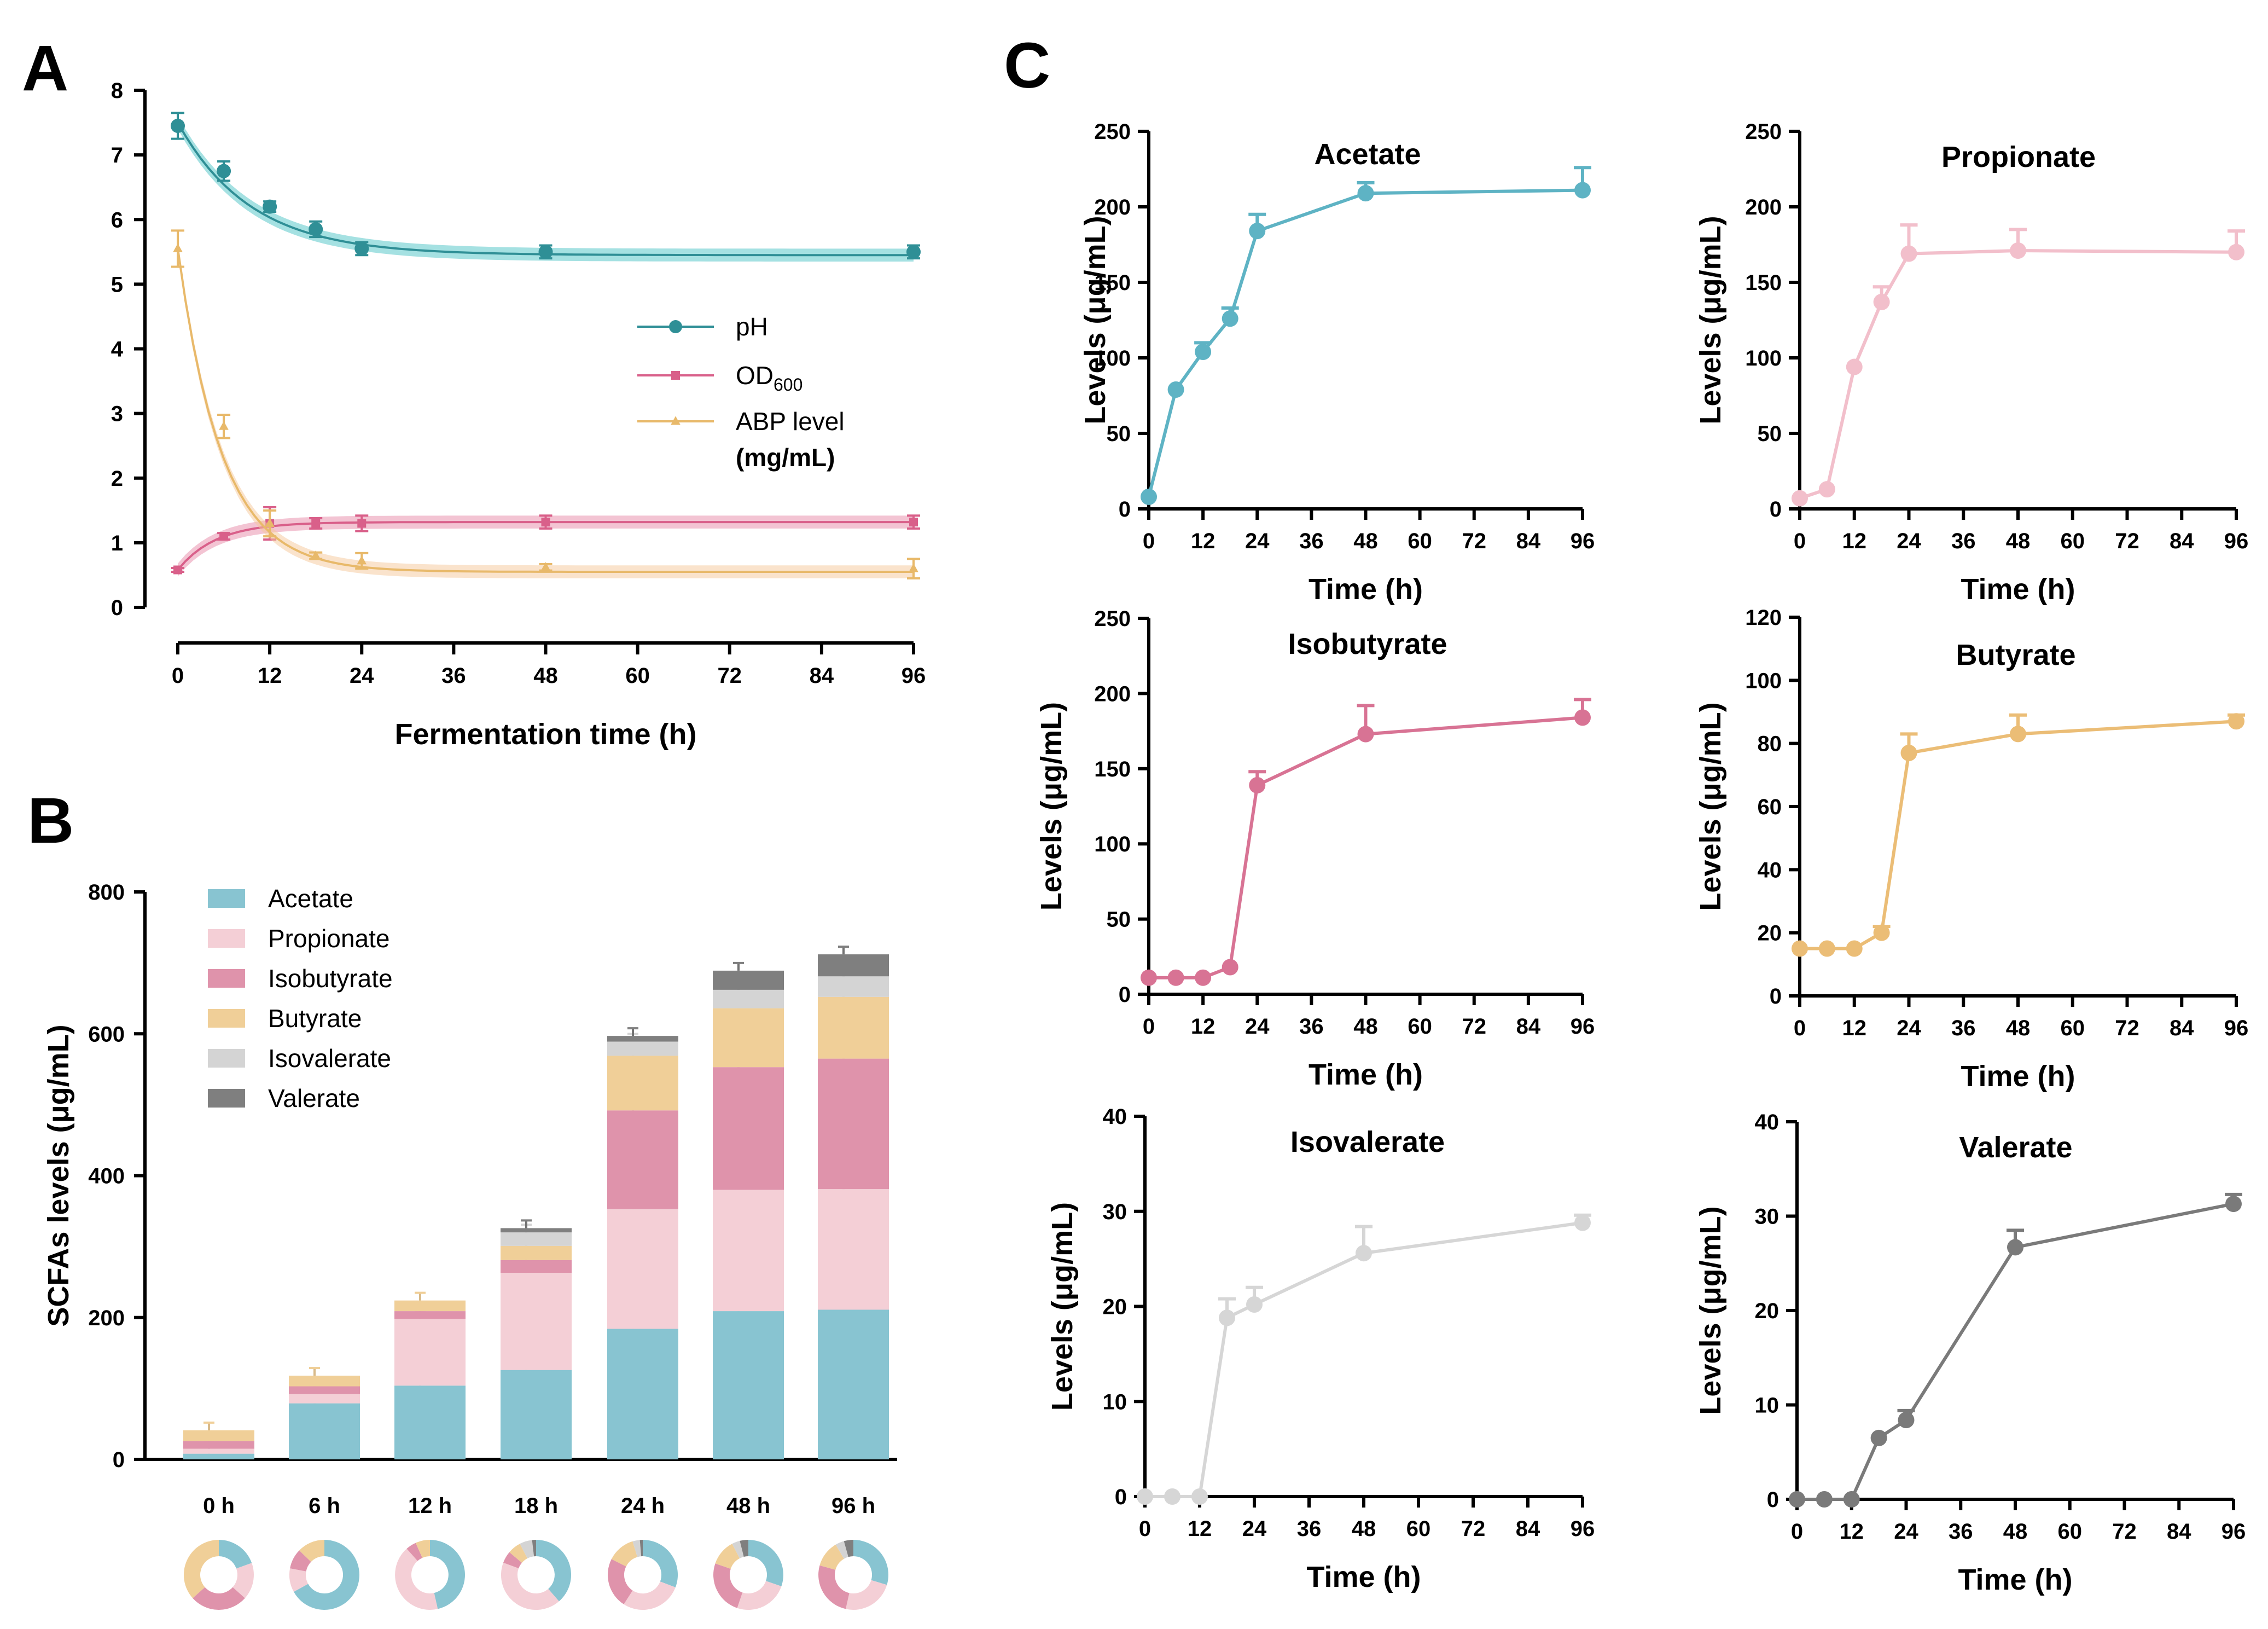 The image size is (2268, 1629). What do you see at coordinates (1365, 541) in the screenshot?
I see `x-tick-label: 48` at bounding box center [1365, 541].